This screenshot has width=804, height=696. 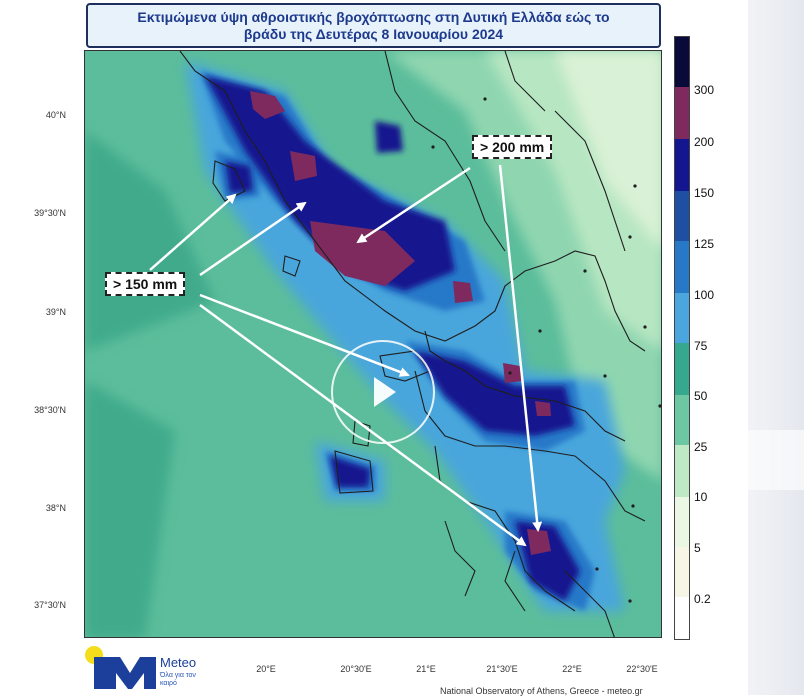 What do you see at coordinates (413, 205) in the screenshot?
I see `arrow-200-epirus` at bounding box center [413, 205].